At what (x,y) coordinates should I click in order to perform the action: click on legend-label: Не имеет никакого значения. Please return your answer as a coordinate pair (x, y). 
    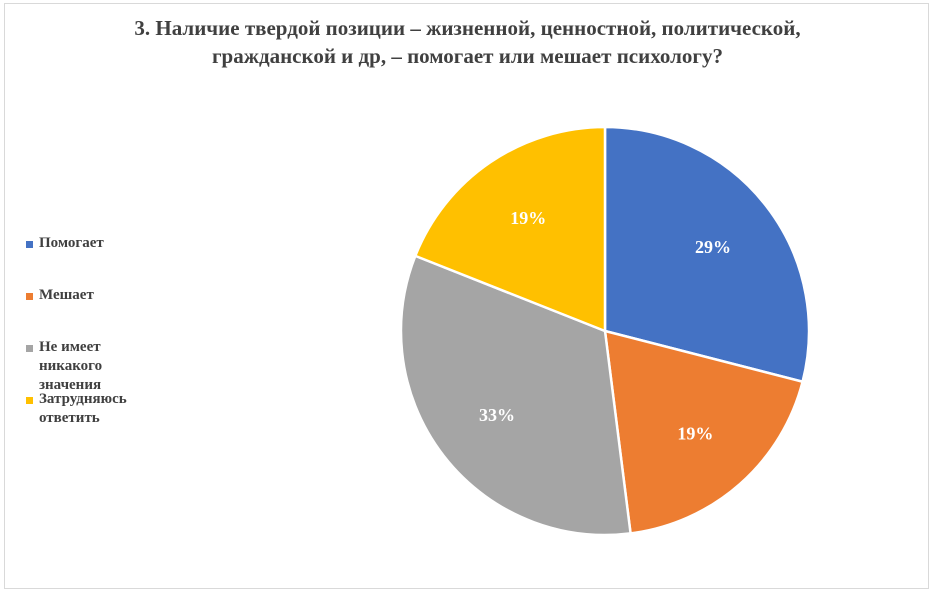
    Looking at the image, I should click on (71, 366).